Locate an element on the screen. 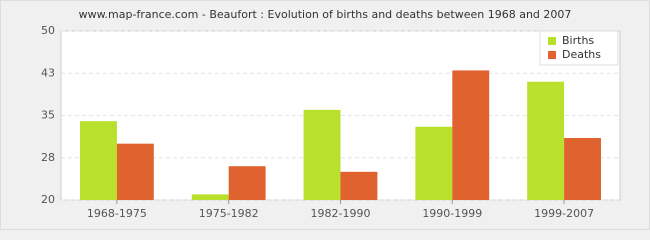  legend-box is located at coordinates (579, 48).